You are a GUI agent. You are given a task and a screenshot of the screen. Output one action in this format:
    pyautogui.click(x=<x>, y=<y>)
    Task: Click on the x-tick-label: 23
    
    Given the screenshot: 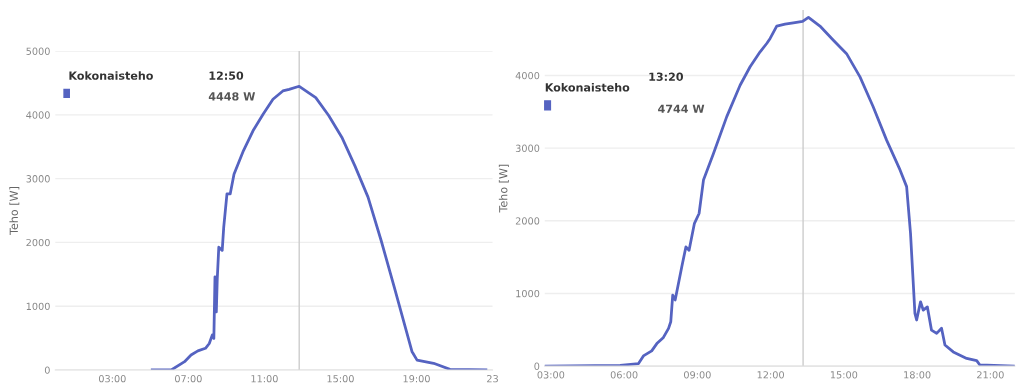 What is the action you would take?
    pyautogui.click(x=492, y=379)
    